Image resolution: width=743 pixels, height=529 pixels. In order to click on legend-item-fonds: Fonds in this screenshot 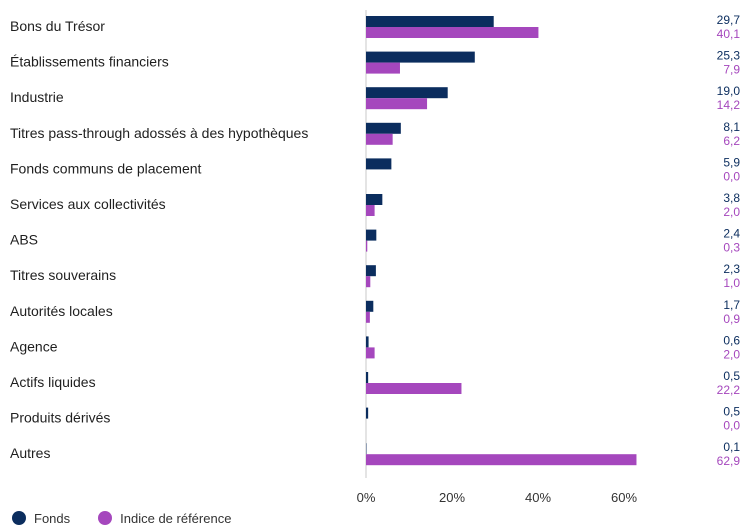, I will do `click(41, 518)`.